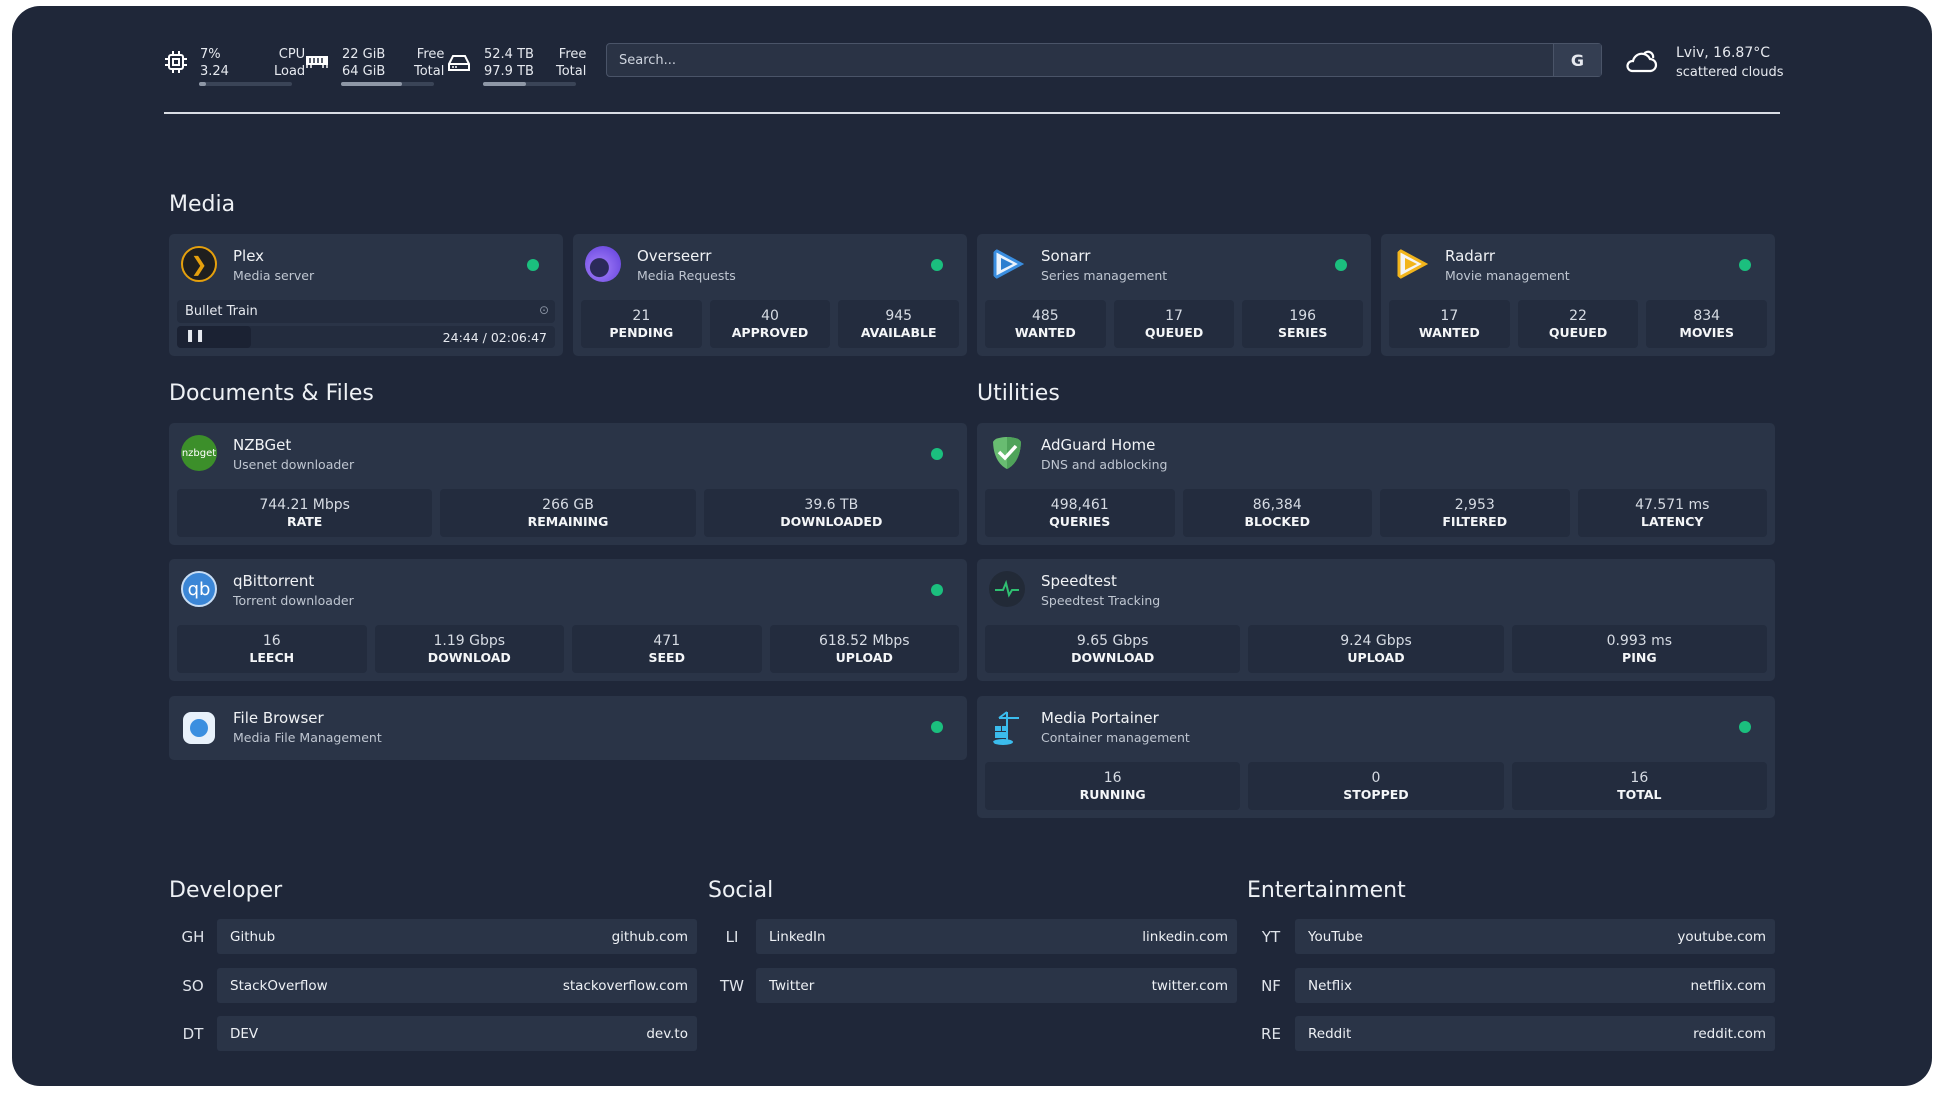  I want to click on disk-free: 52.4 TB, so click(509, 54).